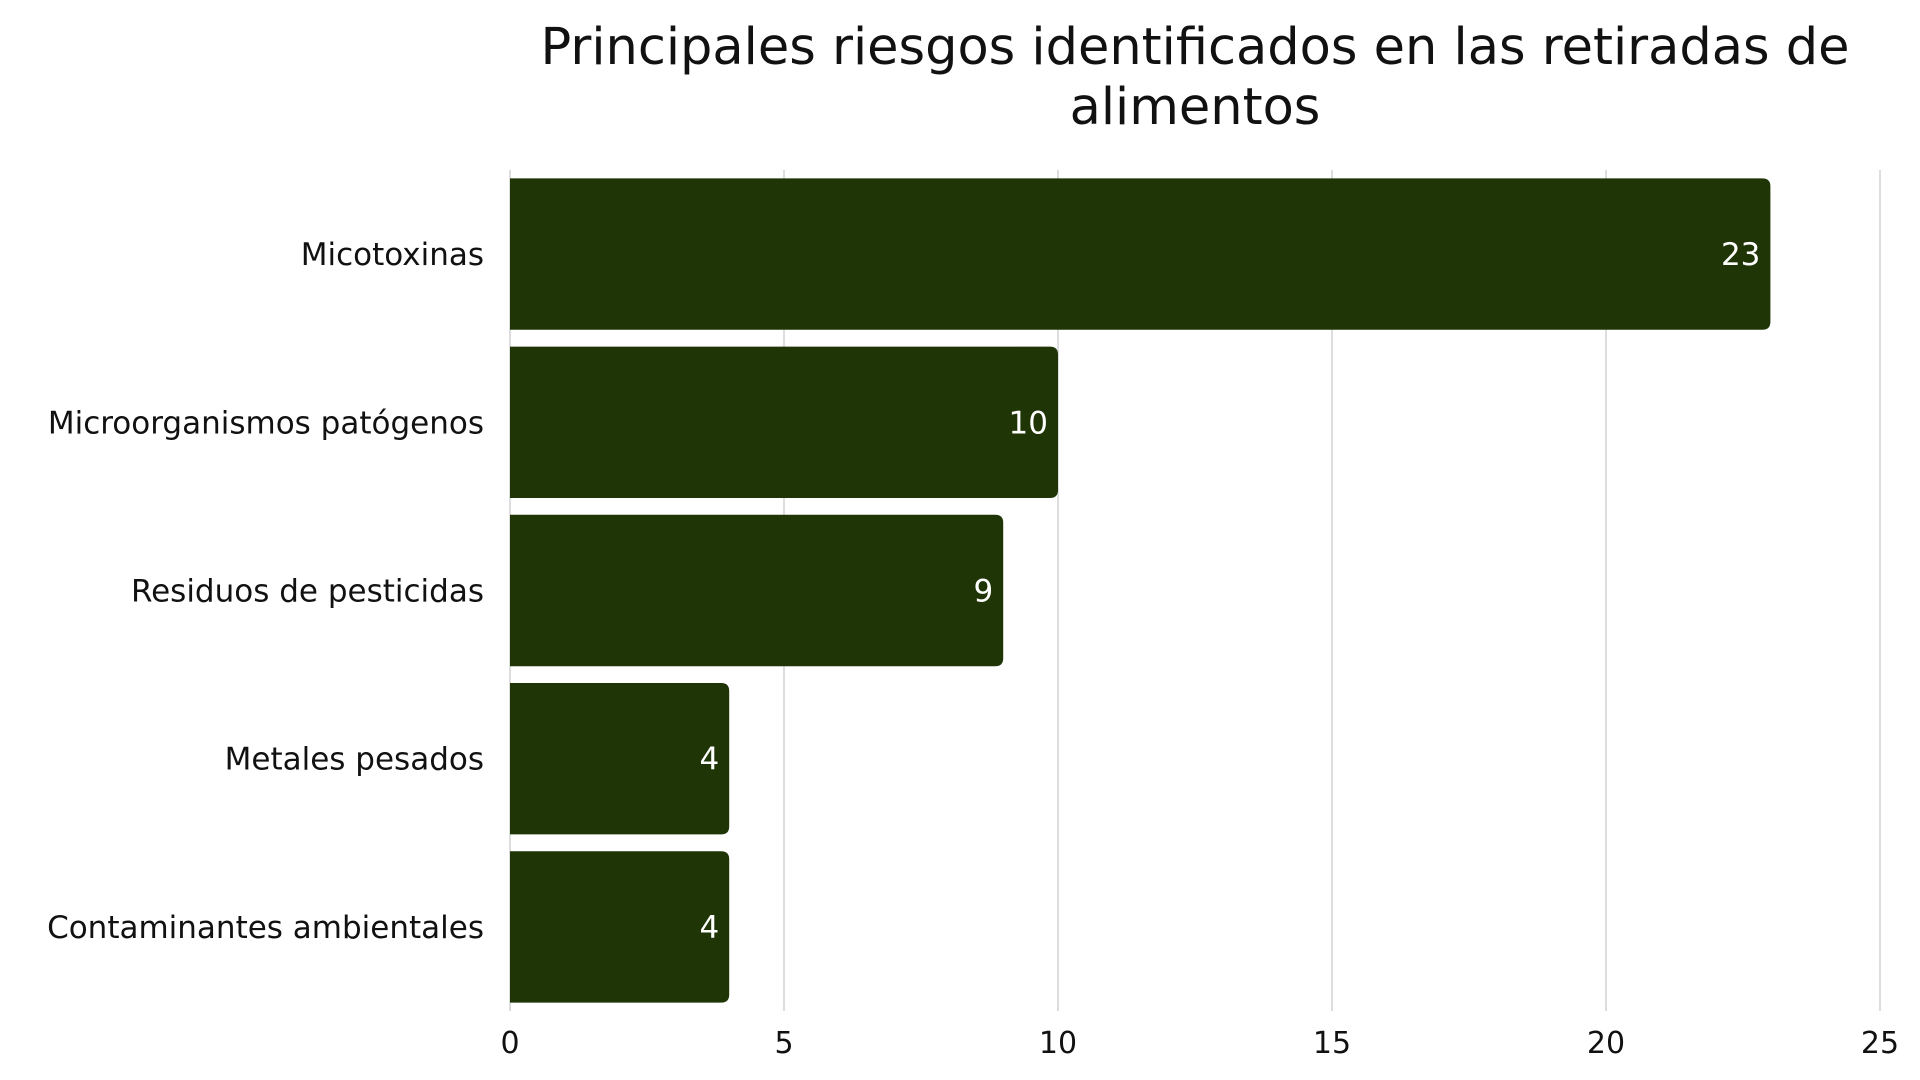 This screenshot has width=1920, height=1080. Describe the element at coordinates (783, 1043) in the screenshot. I see `x-tick-label-1: 5` at that location.